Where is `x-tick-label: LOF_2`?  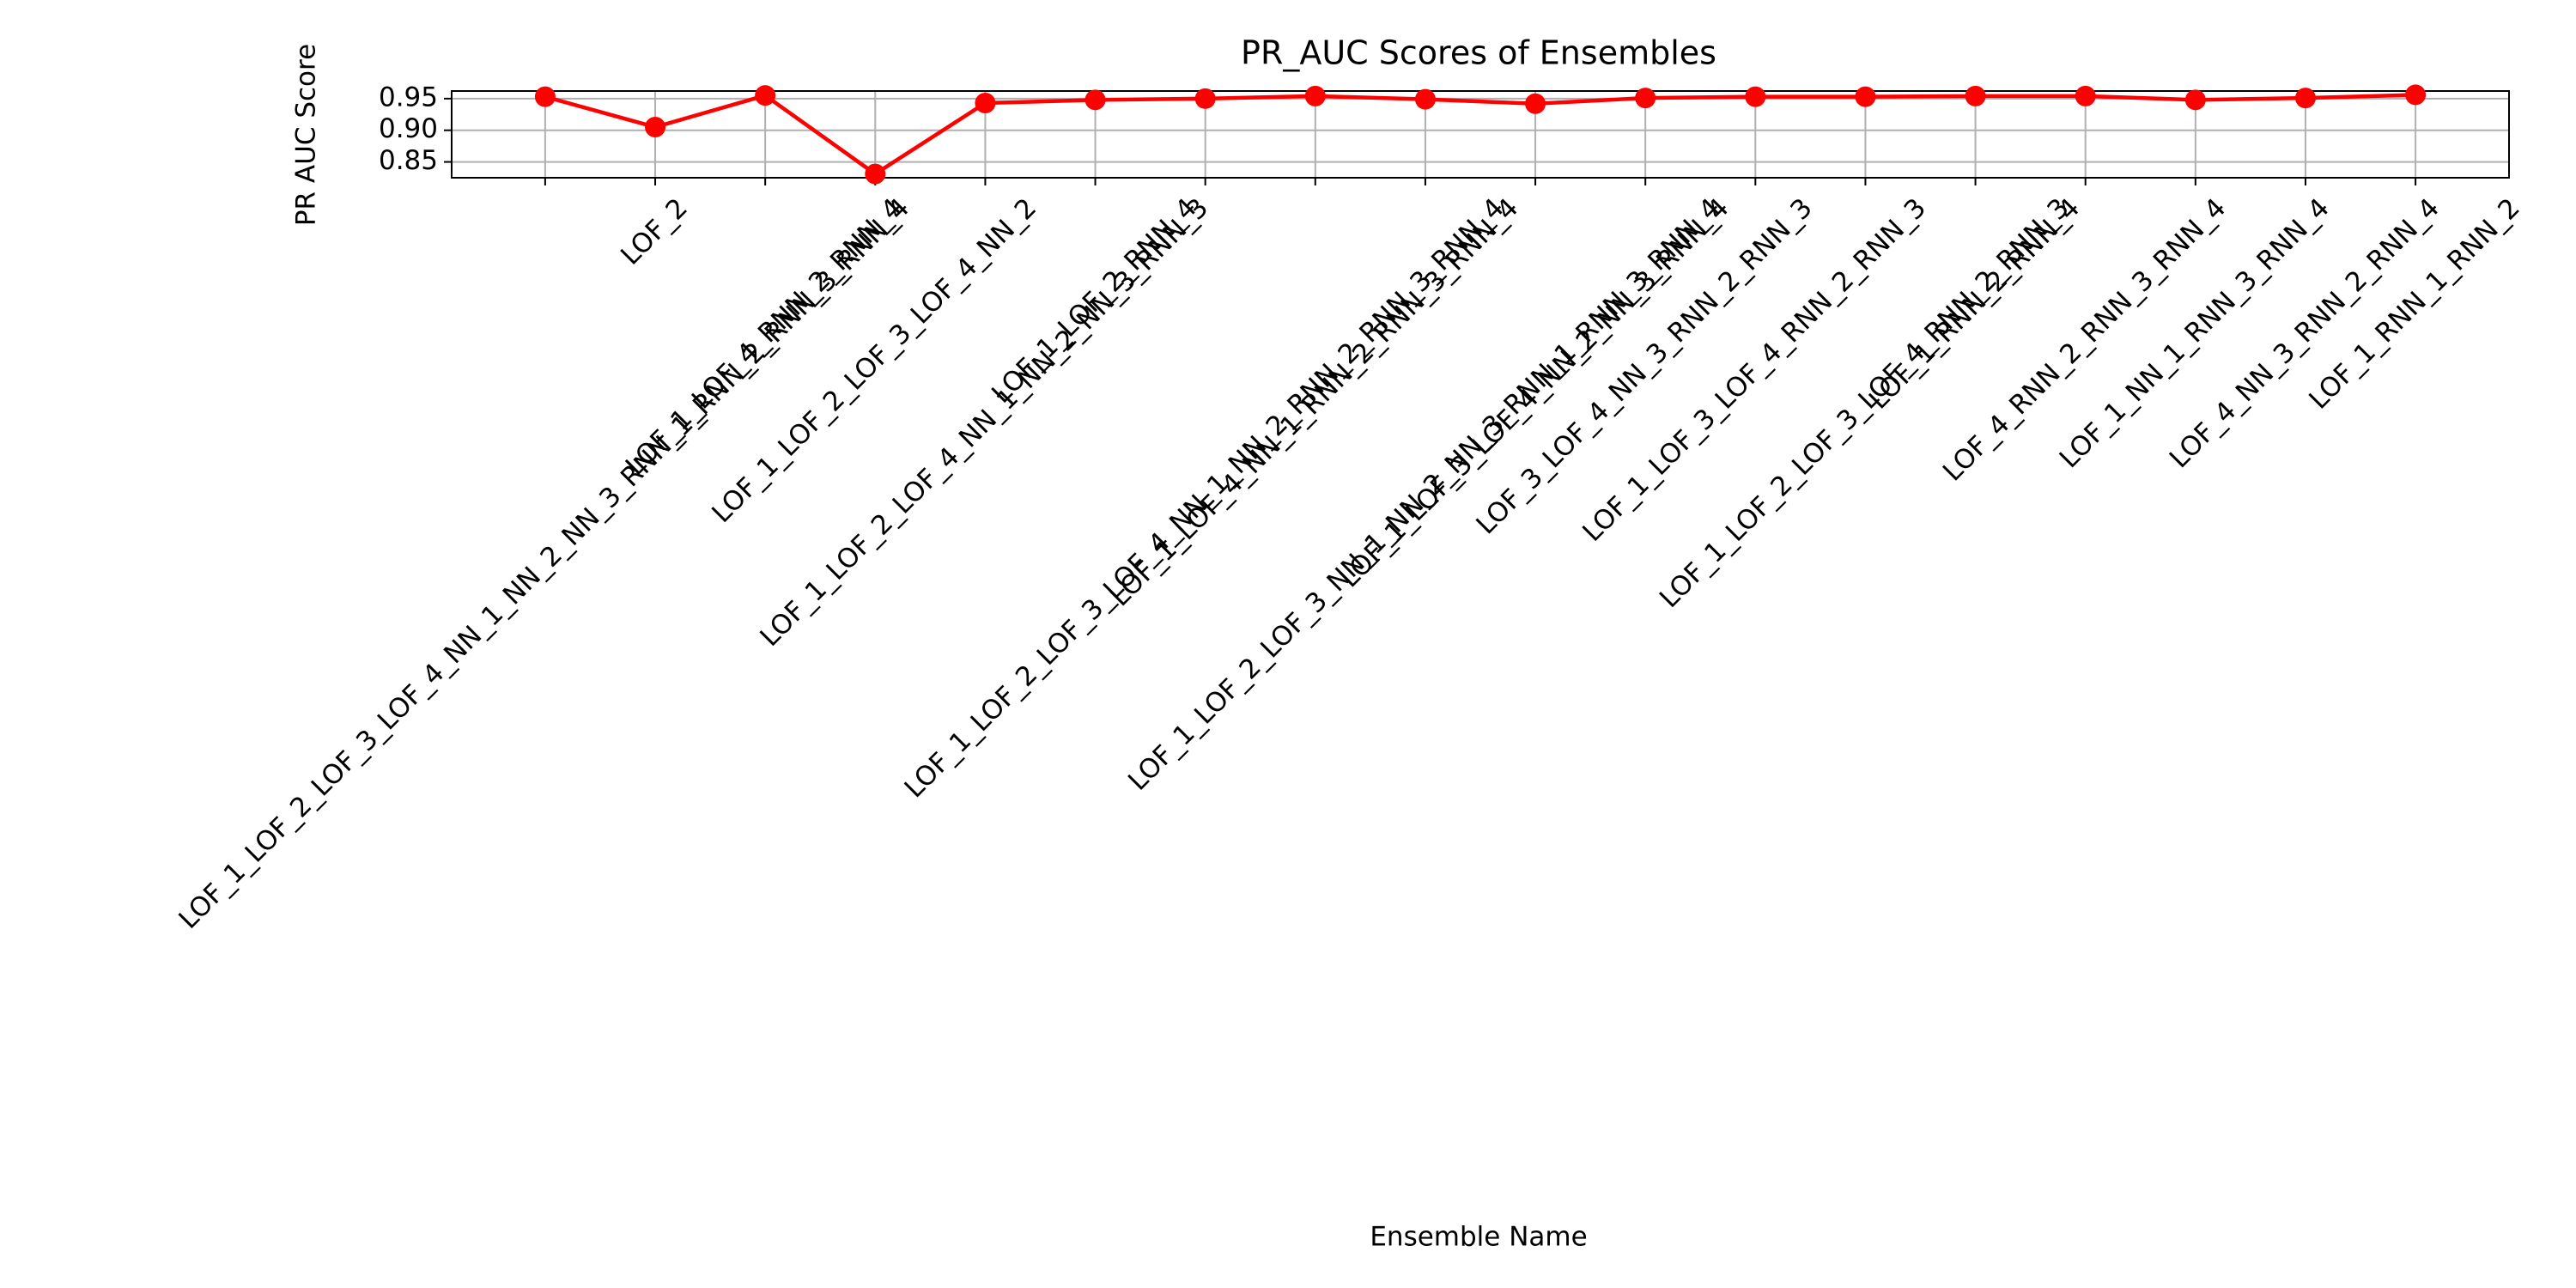 x-tick-label: LOF_2 is located at coordinates (654, 231).